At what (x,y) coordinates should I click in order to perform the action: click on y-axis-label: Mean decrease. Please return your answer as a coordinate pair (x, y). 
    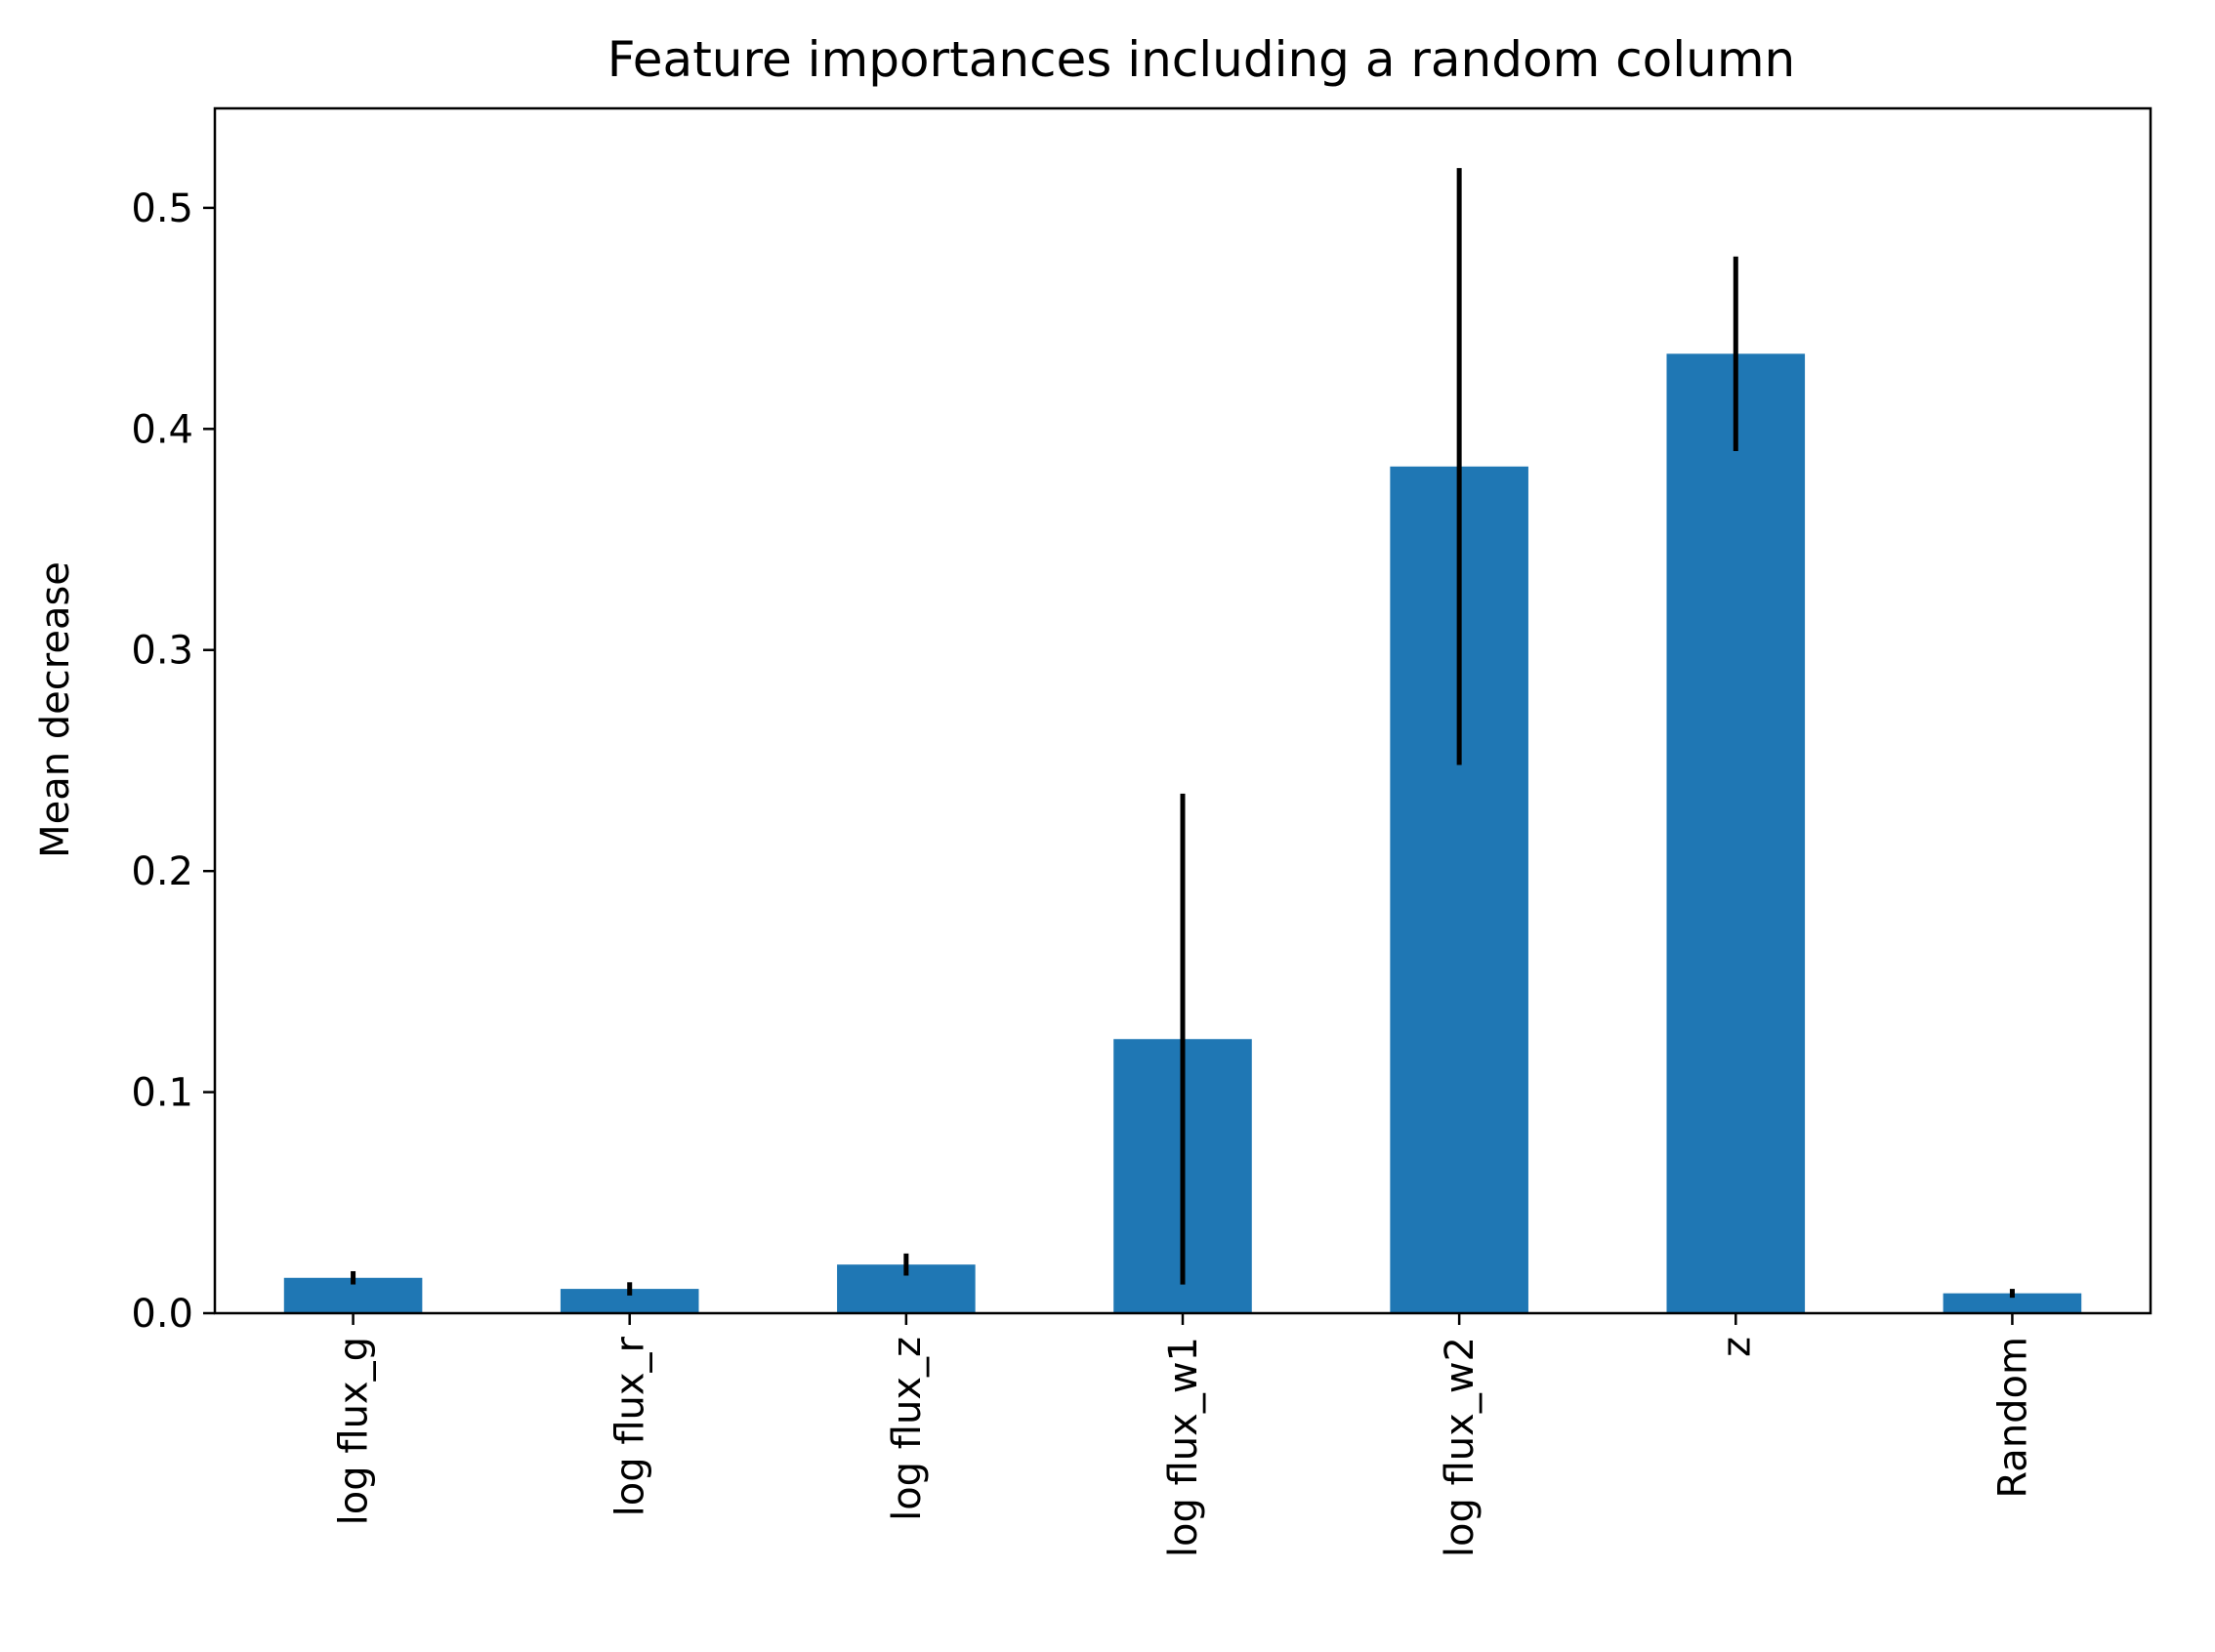
    Looking at the image, I should click on (55, 709).